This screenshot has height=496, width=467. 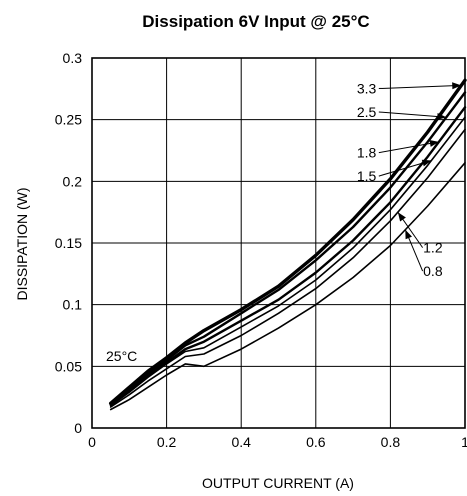 I want to click on x-tick-label: 0.4, so click(x=241, y=442).